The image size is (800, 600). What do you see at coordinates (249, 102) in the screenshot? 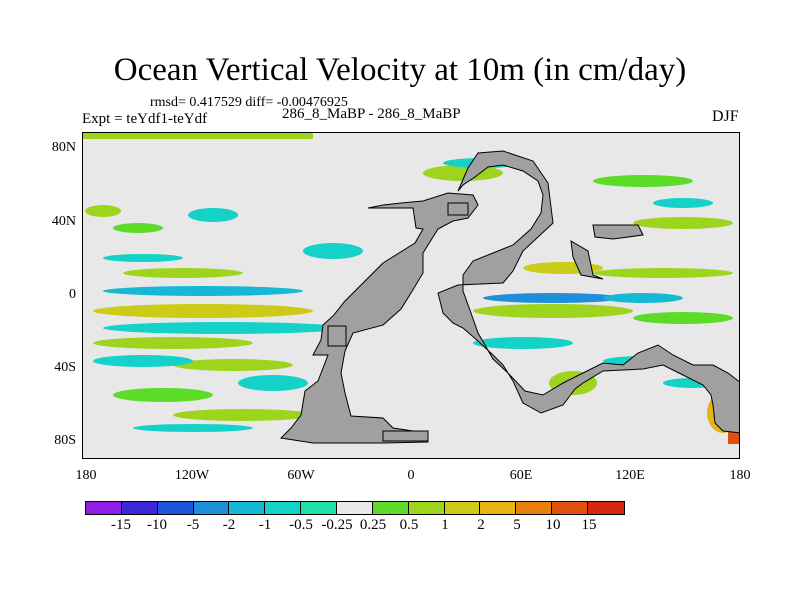
I see `stats-label: rmsd= 0.417529 diff= -0.00476925` at bounding box center [249, 102].